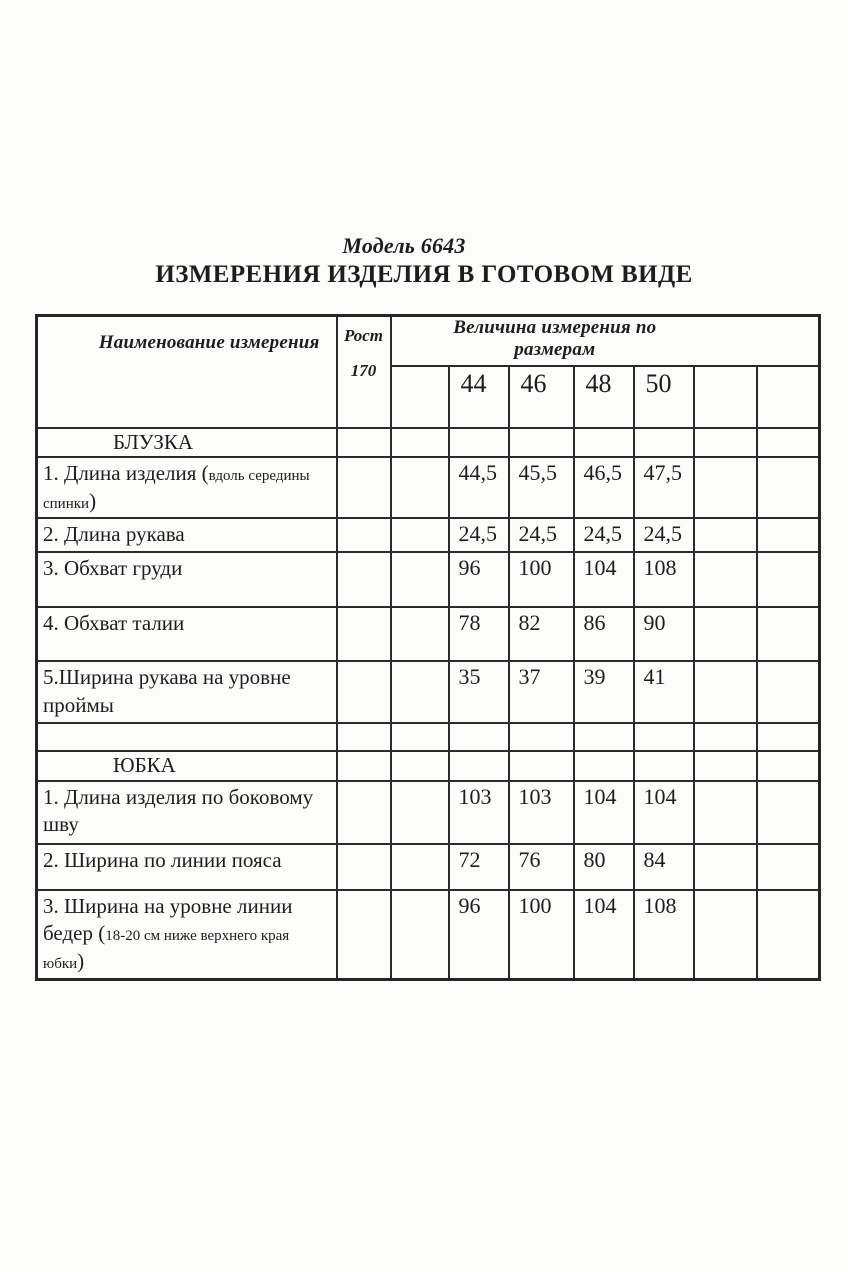 This screenshot has width=848, height=1272. What do you see at coordinates (113, 568) in the screenshot?
I see `label-main: 3. Обхват груди` at bounding box center [113, 568].